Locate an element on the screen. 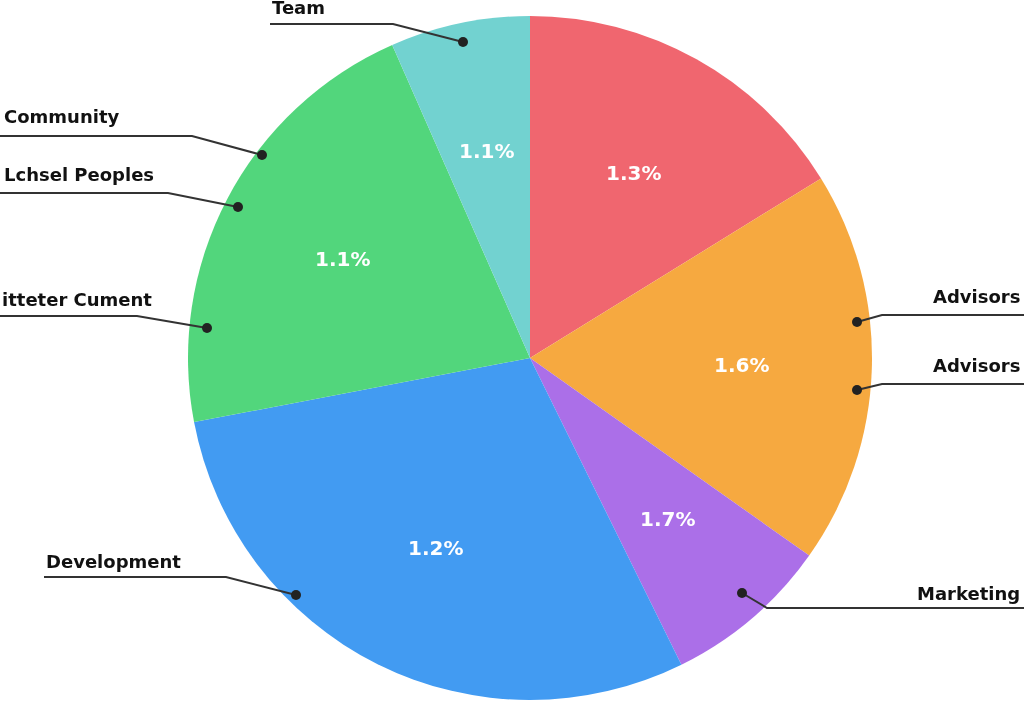  text: Lchsel Peoples is located at coordinates (79, 174).